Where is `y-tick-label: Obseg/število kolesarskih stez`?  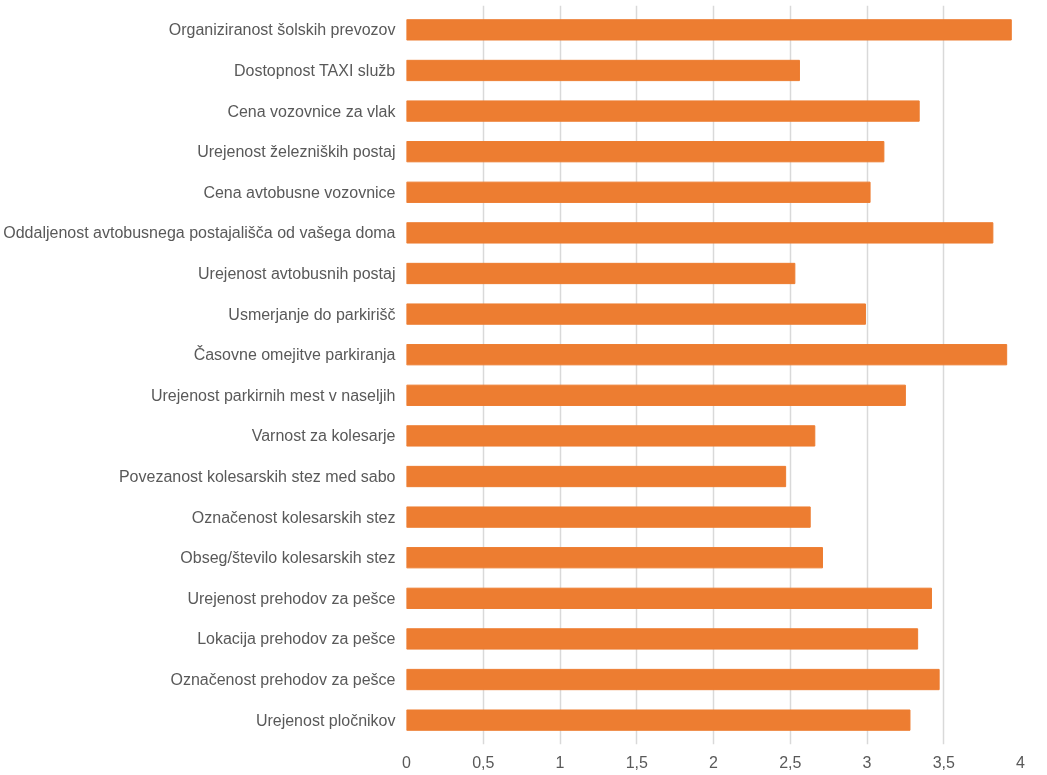
y-tick-label: Obseg/število kolesarskih stez is located at coordinates (288, 558).